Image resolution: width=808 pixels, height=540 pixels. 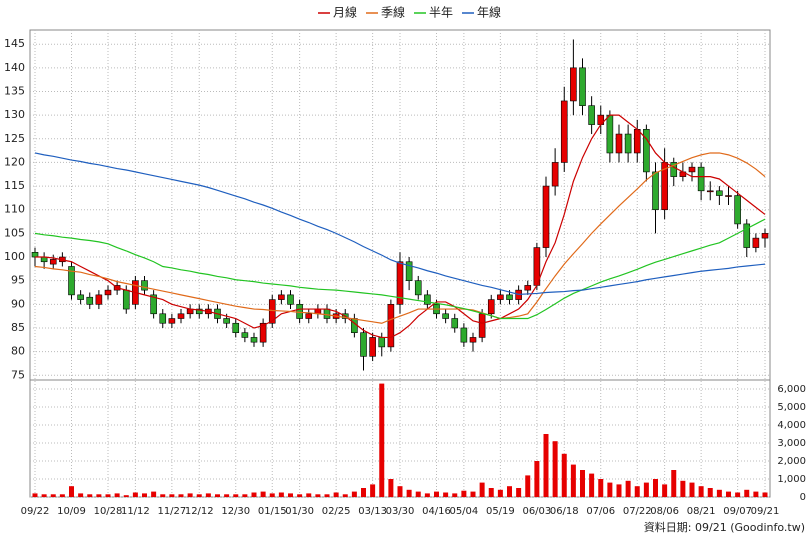 What do you see at coordinates (436, 511) in the screenshot?
I see `x-tick-label: 04/16` at bounding box center [436, 511].